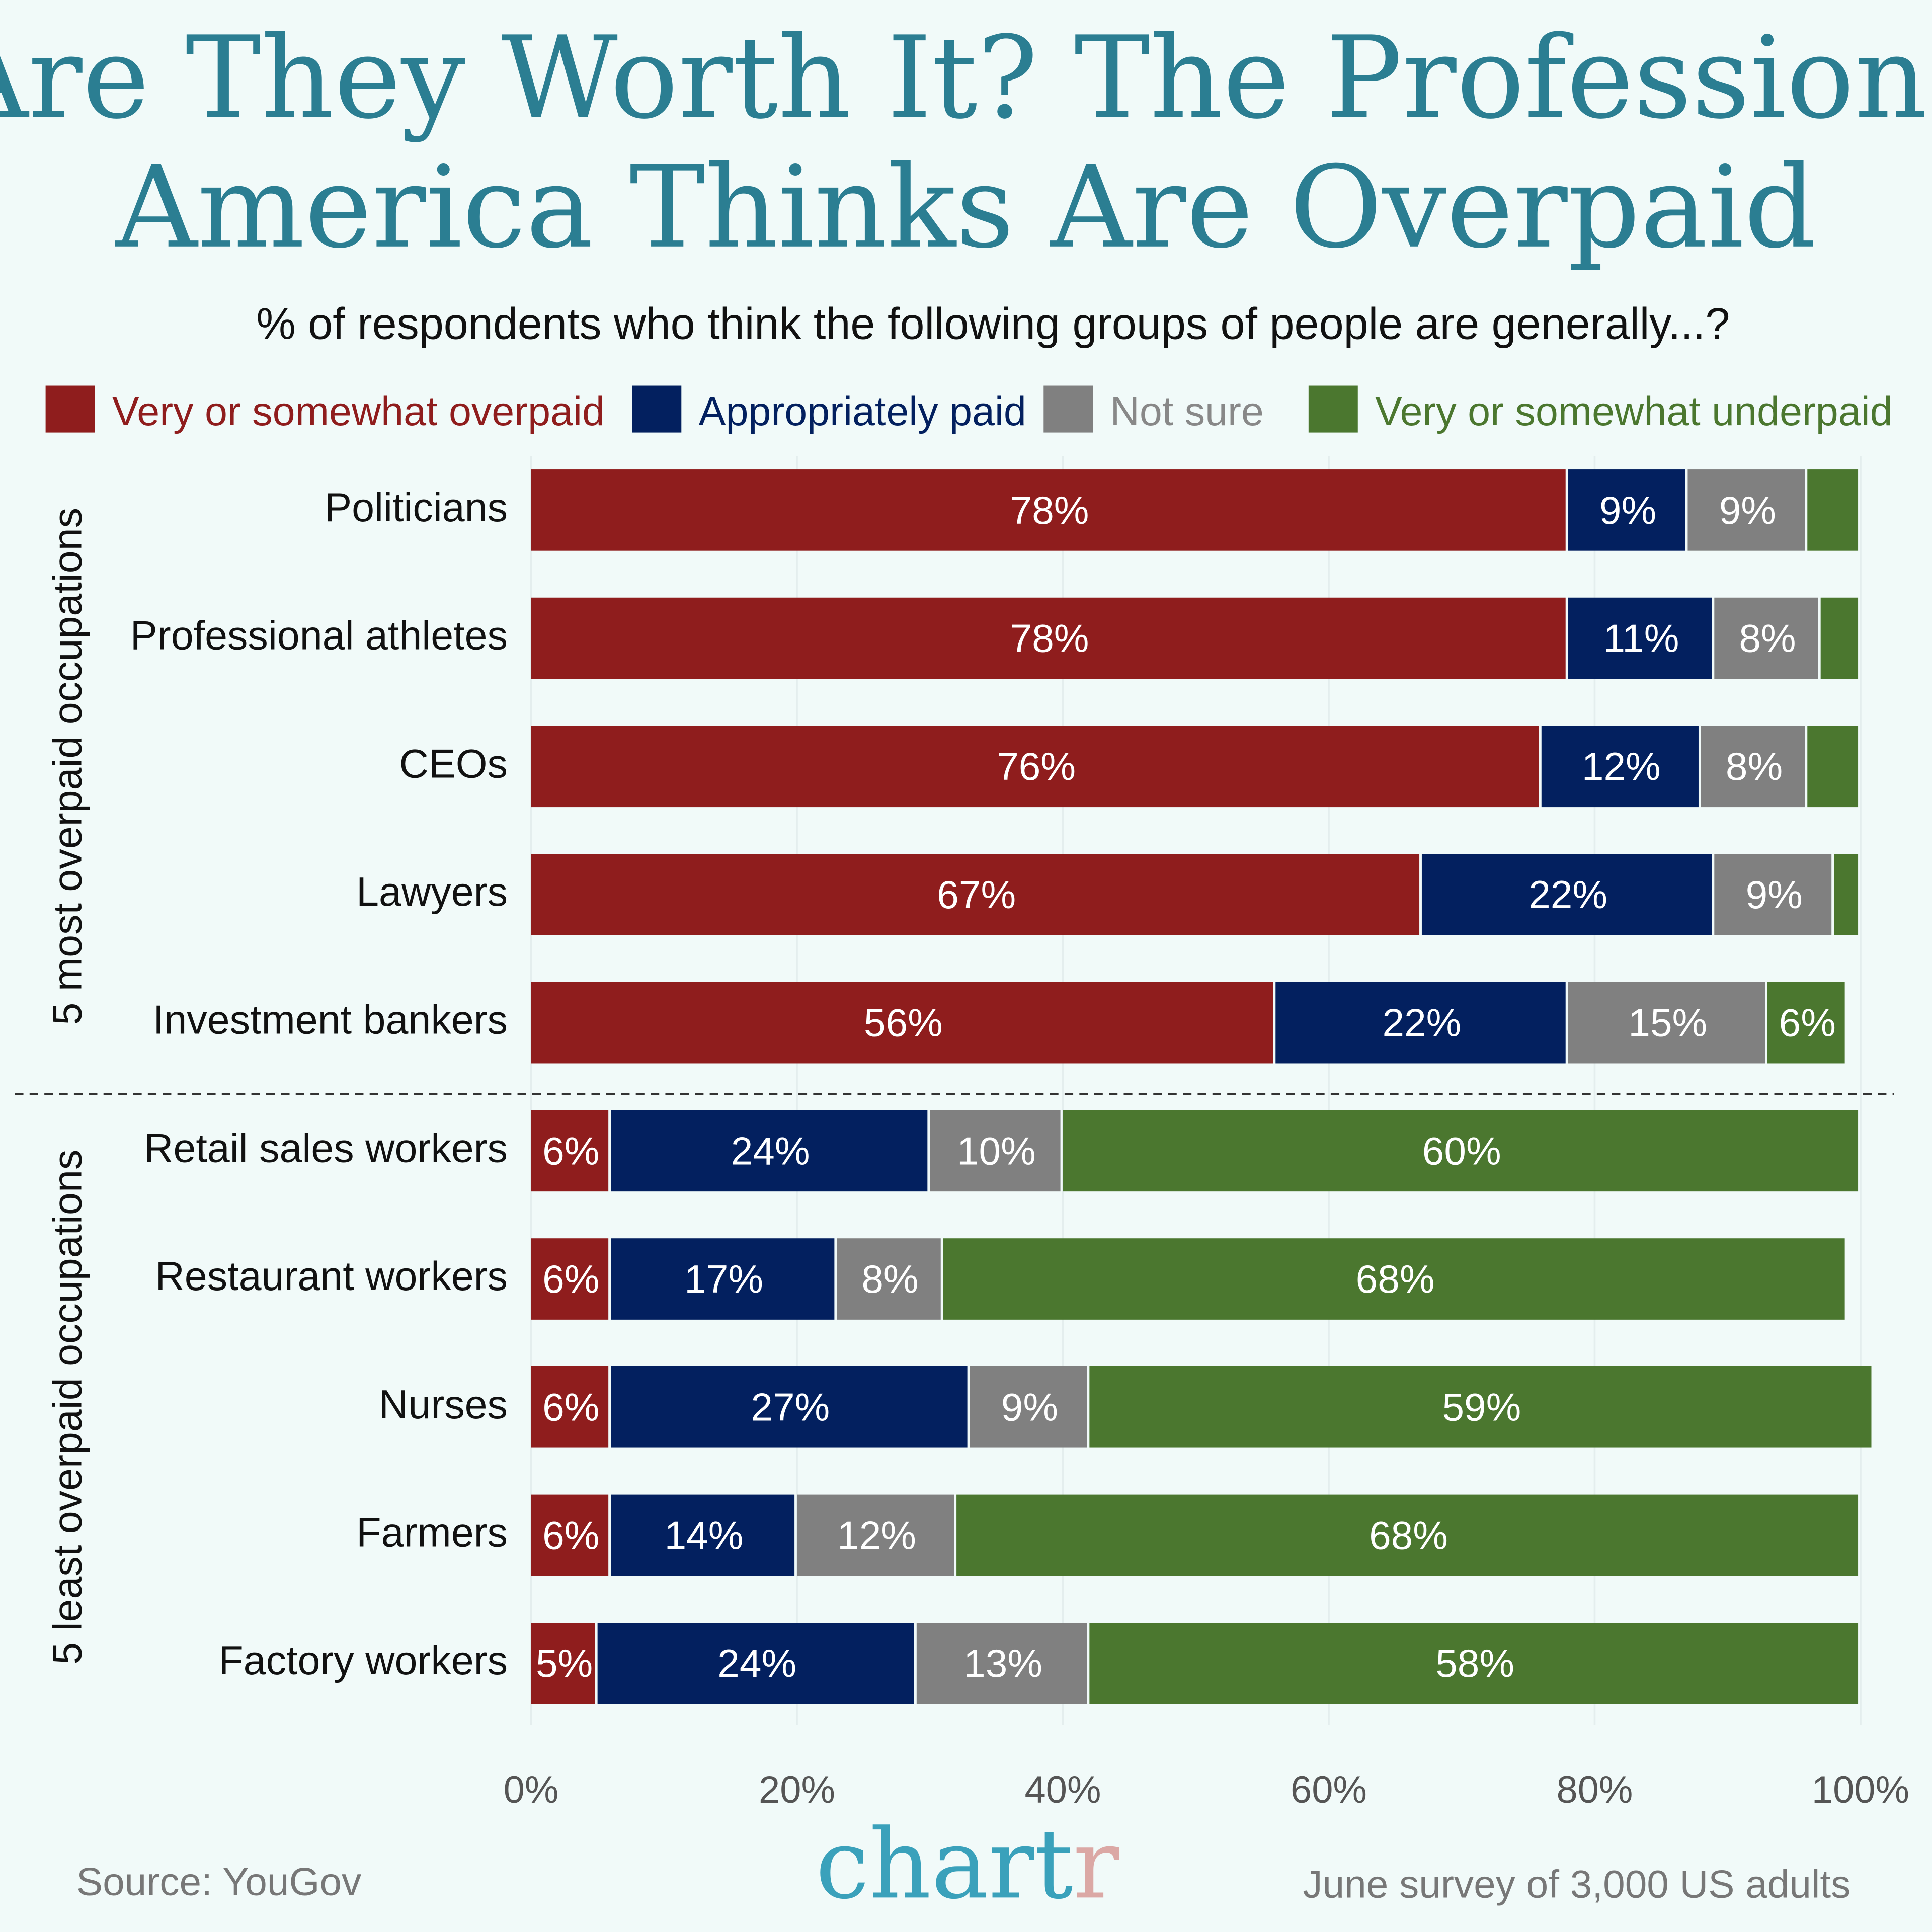 This screenshot has height=1932, width=1932. I want to click on legend-label: Very or somewhat overpaid, so click(359, 411).